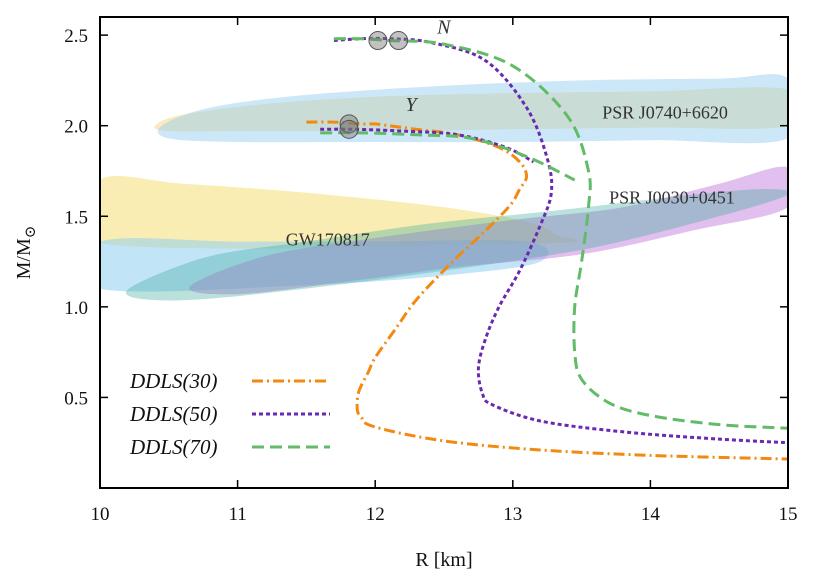 Image resolution: width=830 pixels, height=583 pixels. What do you see at coordinates (512, 514) in the screenshot?
I see `x-tick-label: 13` at bounding box center [512, 514].